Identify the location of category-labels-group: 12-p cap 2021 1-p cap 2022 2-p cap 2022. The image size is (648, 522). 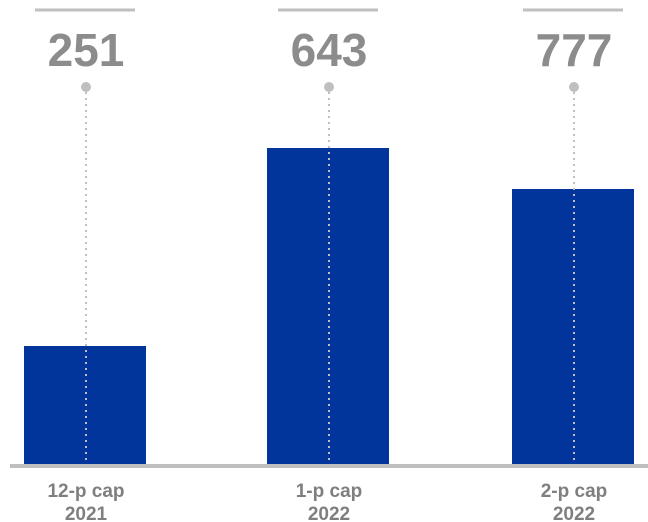
(327, 501).